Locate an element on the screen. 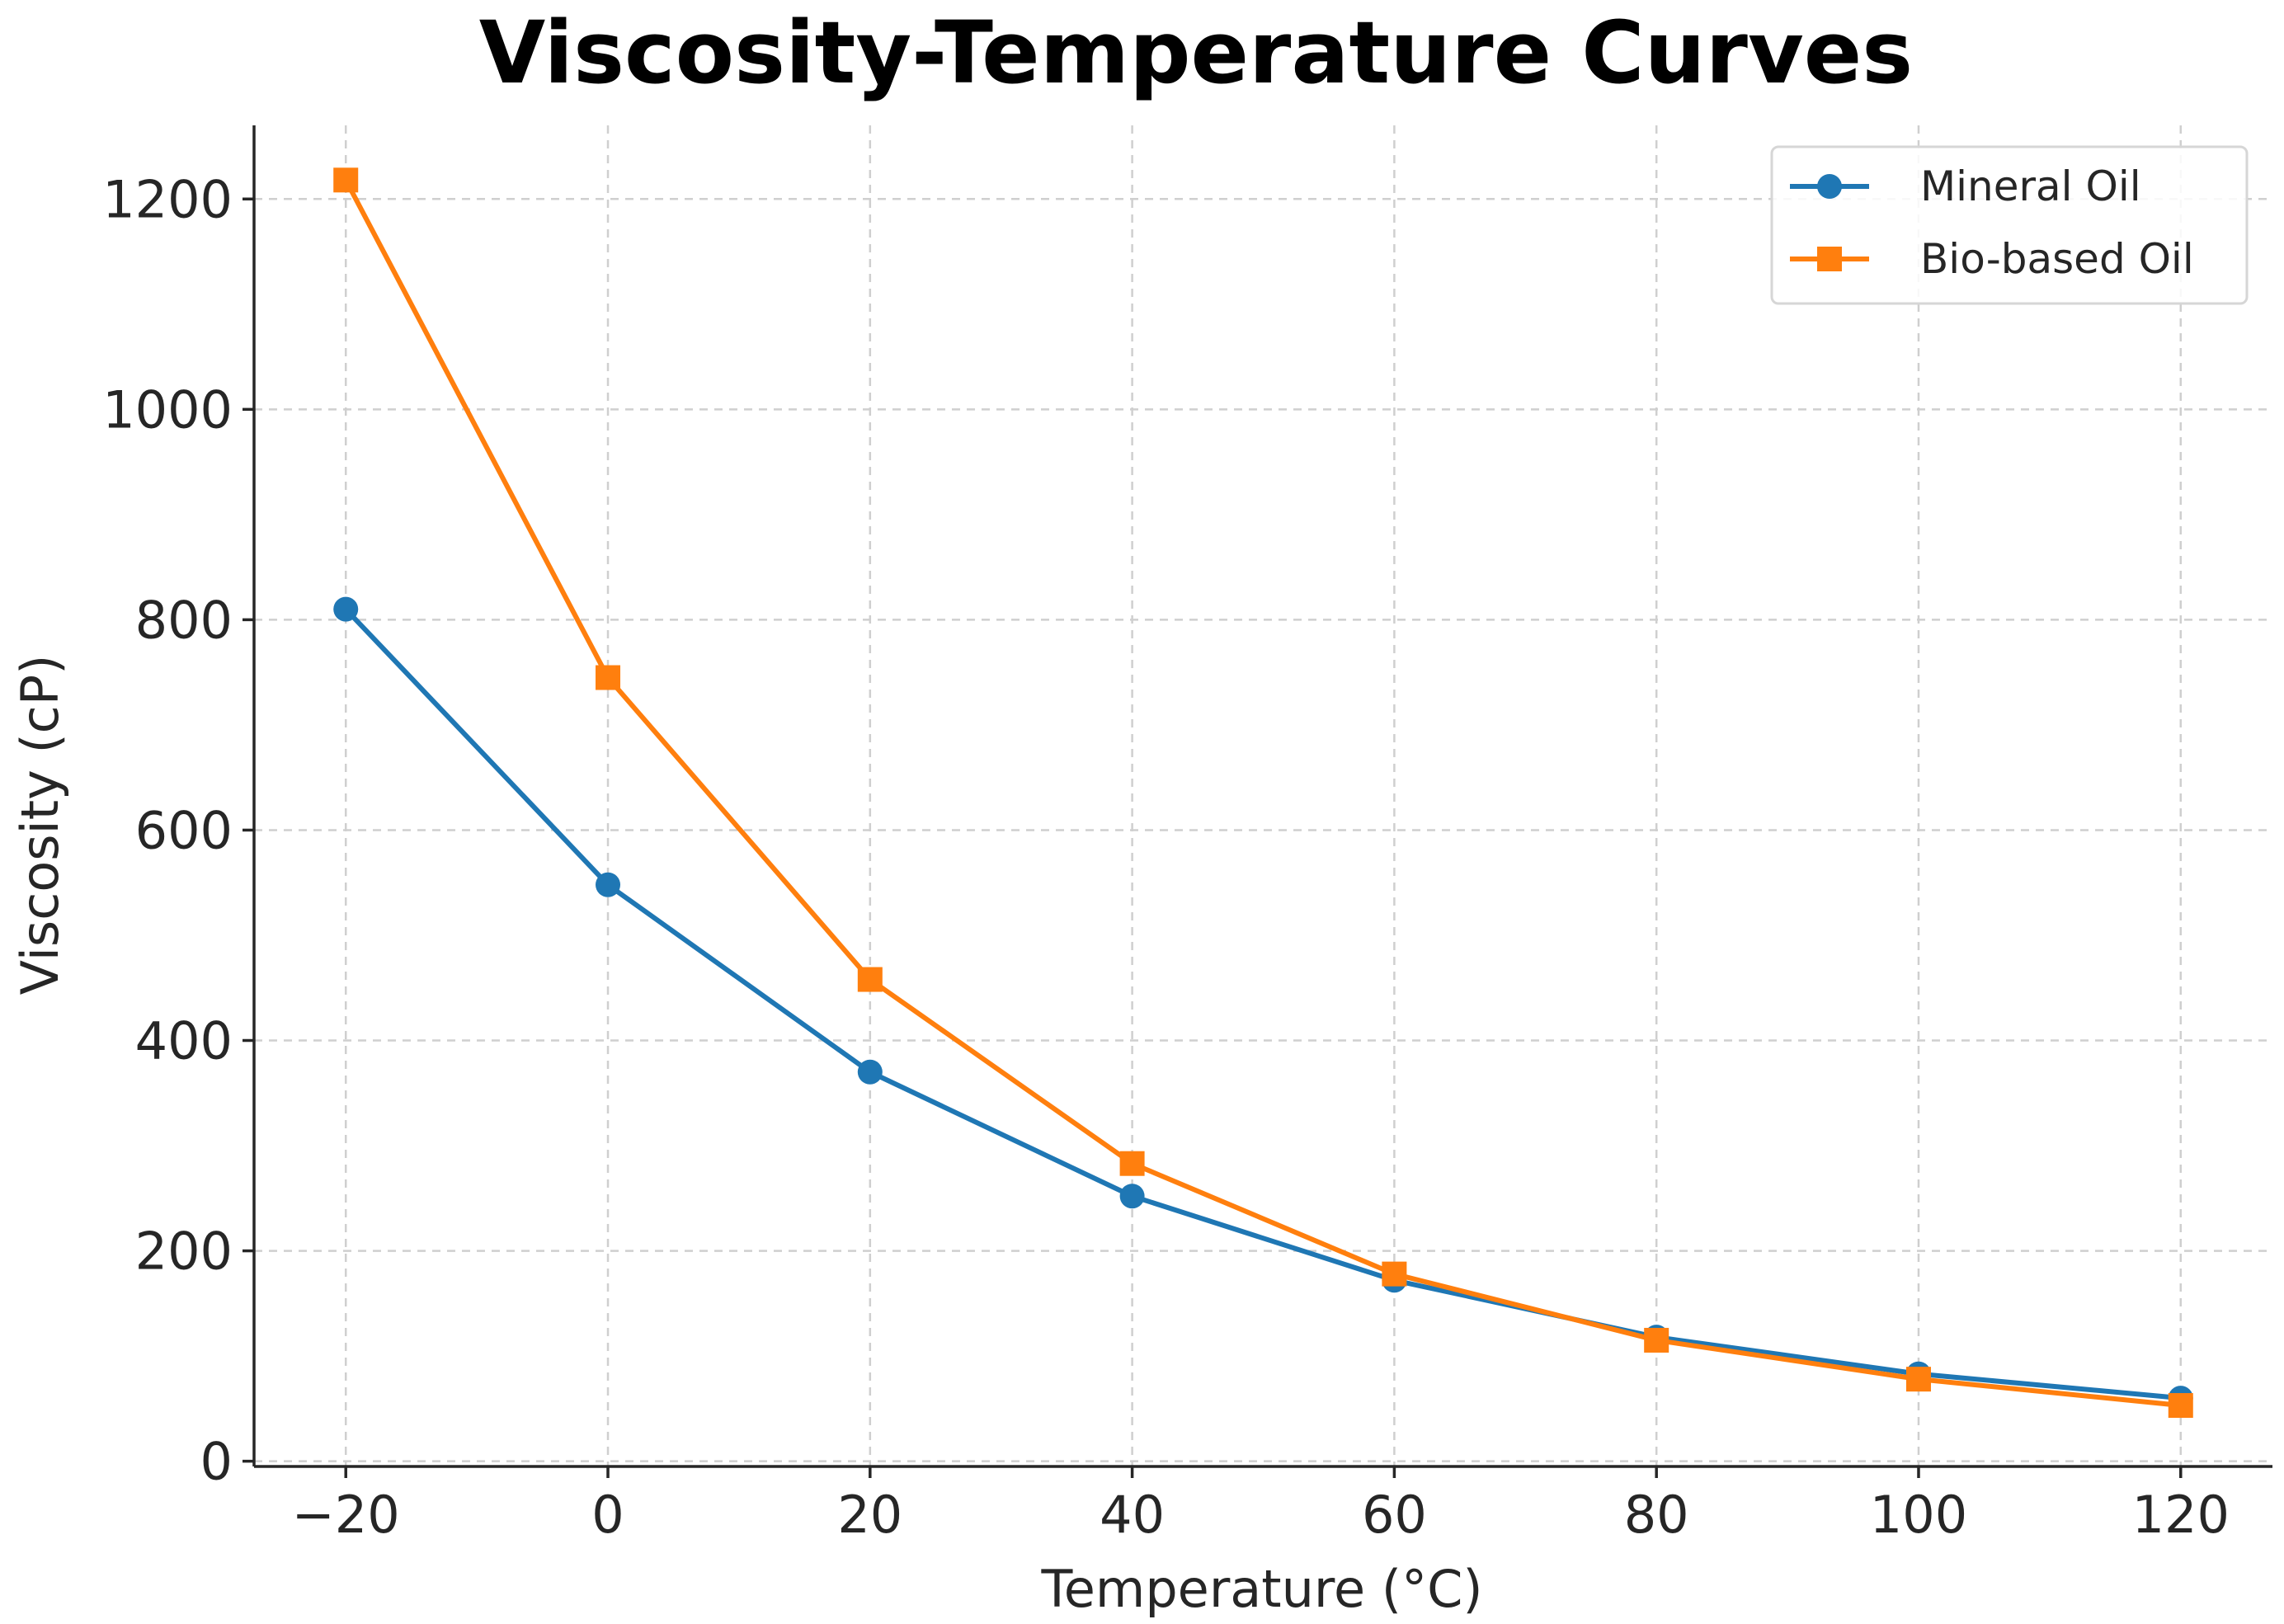  x-tick-label: 60 is located at coordinates (1394, 1515).